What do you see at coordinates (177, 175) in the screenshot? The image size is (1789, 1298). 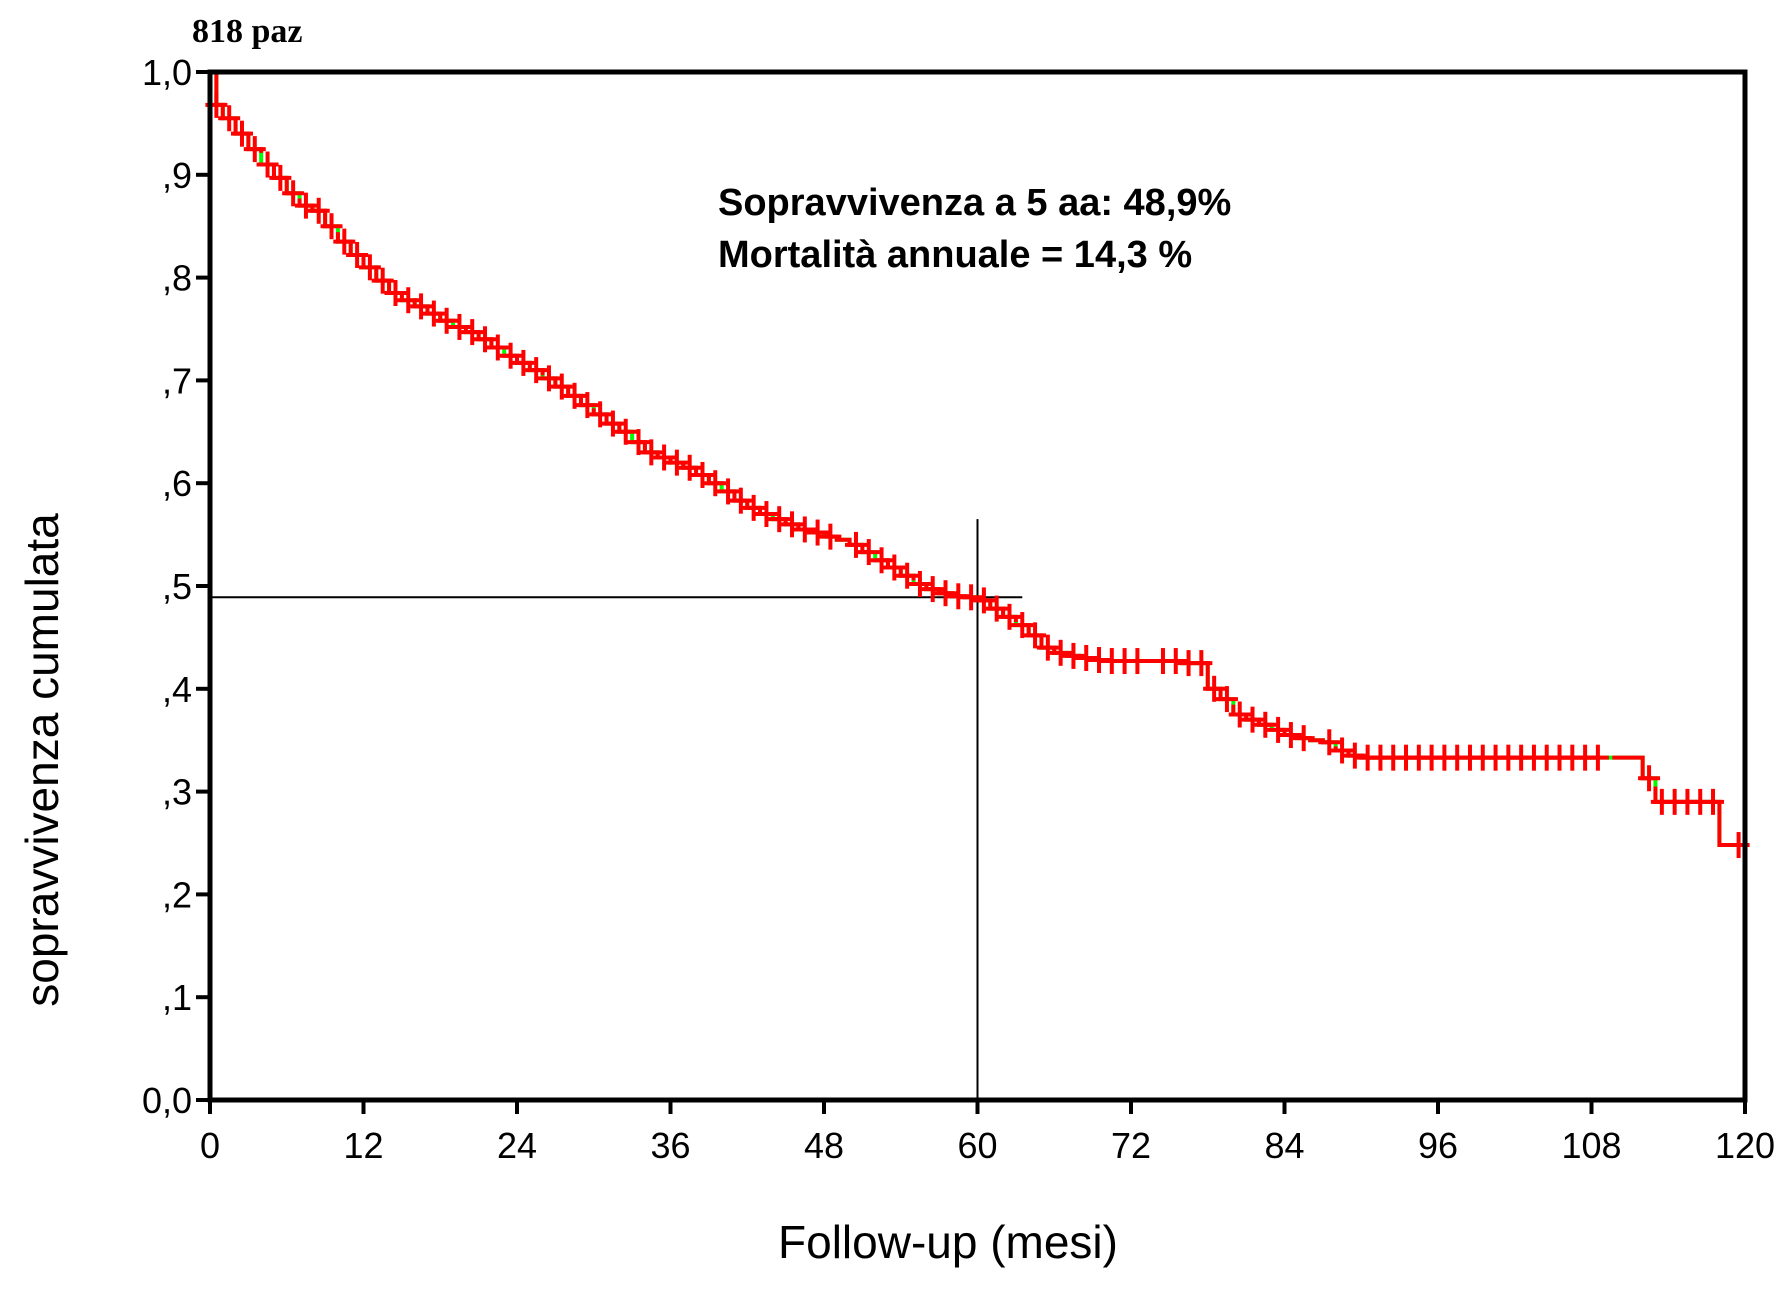 I see `y-tick-label: ,9` at bounding box center [177, 175].